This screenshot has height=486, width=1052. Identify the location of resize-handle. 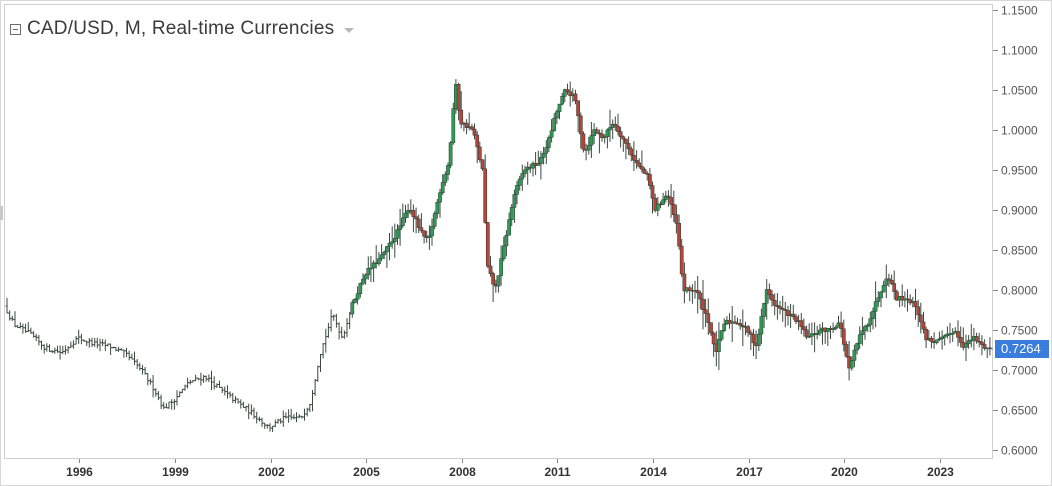
(1, 213).